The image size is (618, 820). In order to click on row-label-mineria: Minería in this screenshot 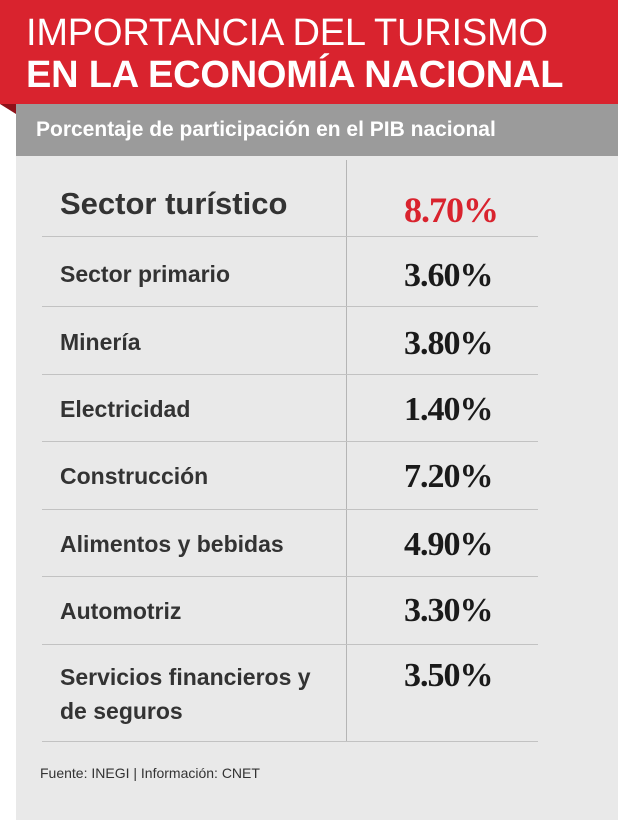, I will do `click(100, 342)`.